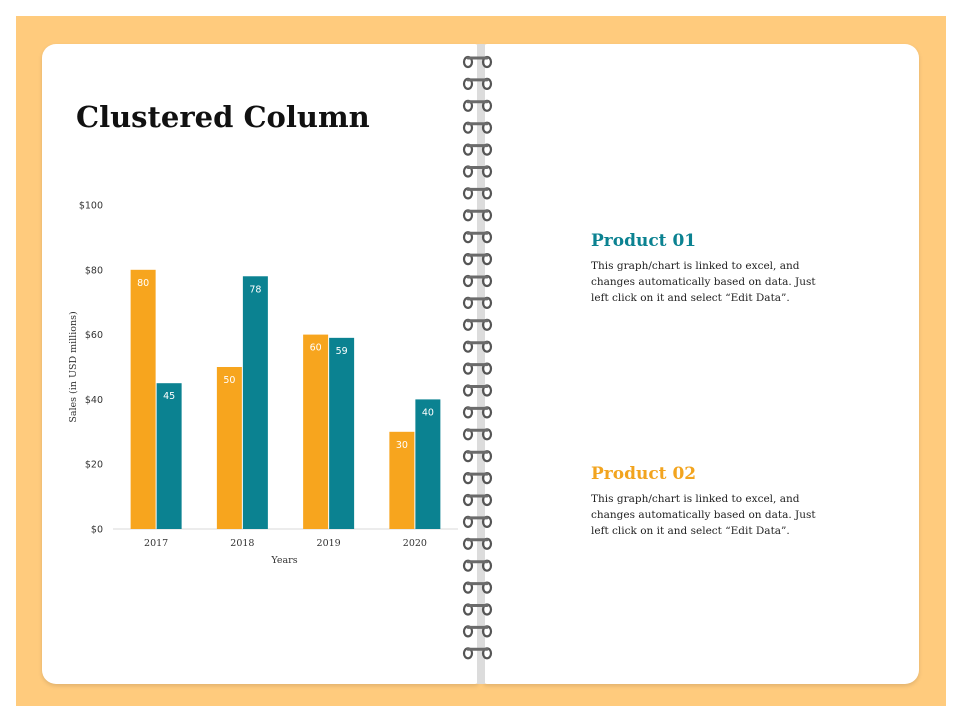 Image resolution: width=960 pixels, height=720 pixels. What do you see at coordinates (428, 412) in the screenshot?
I see `data-label: 40` at bounding box center [428, 412].